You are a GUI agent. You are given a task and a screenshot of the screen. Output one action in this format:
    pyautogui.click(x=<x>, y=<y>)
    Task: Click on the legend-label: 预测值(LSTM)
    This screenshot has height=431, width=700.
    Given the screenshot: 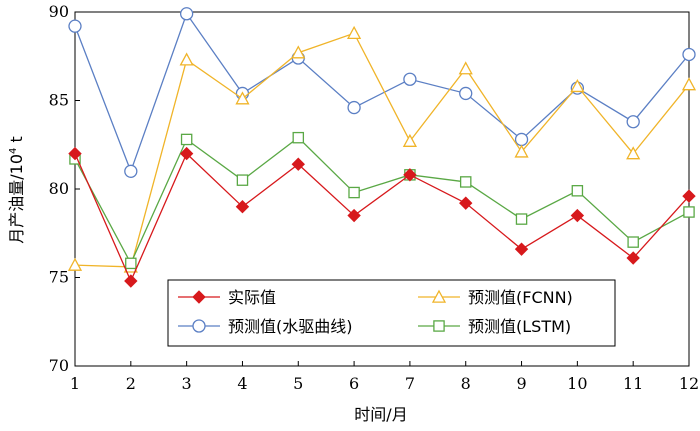 What is the action you would take?
    pyautogui.click(x=519, y=326)
    